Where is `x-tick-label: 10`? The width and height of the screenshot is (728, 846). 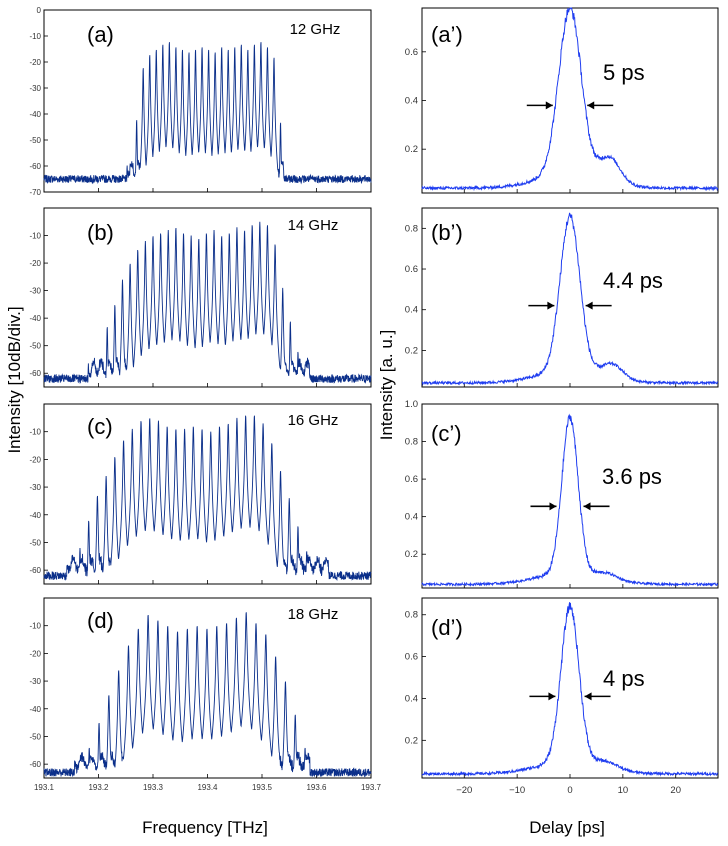 x-tick-label: 10 is located at coordinates (623, 790).